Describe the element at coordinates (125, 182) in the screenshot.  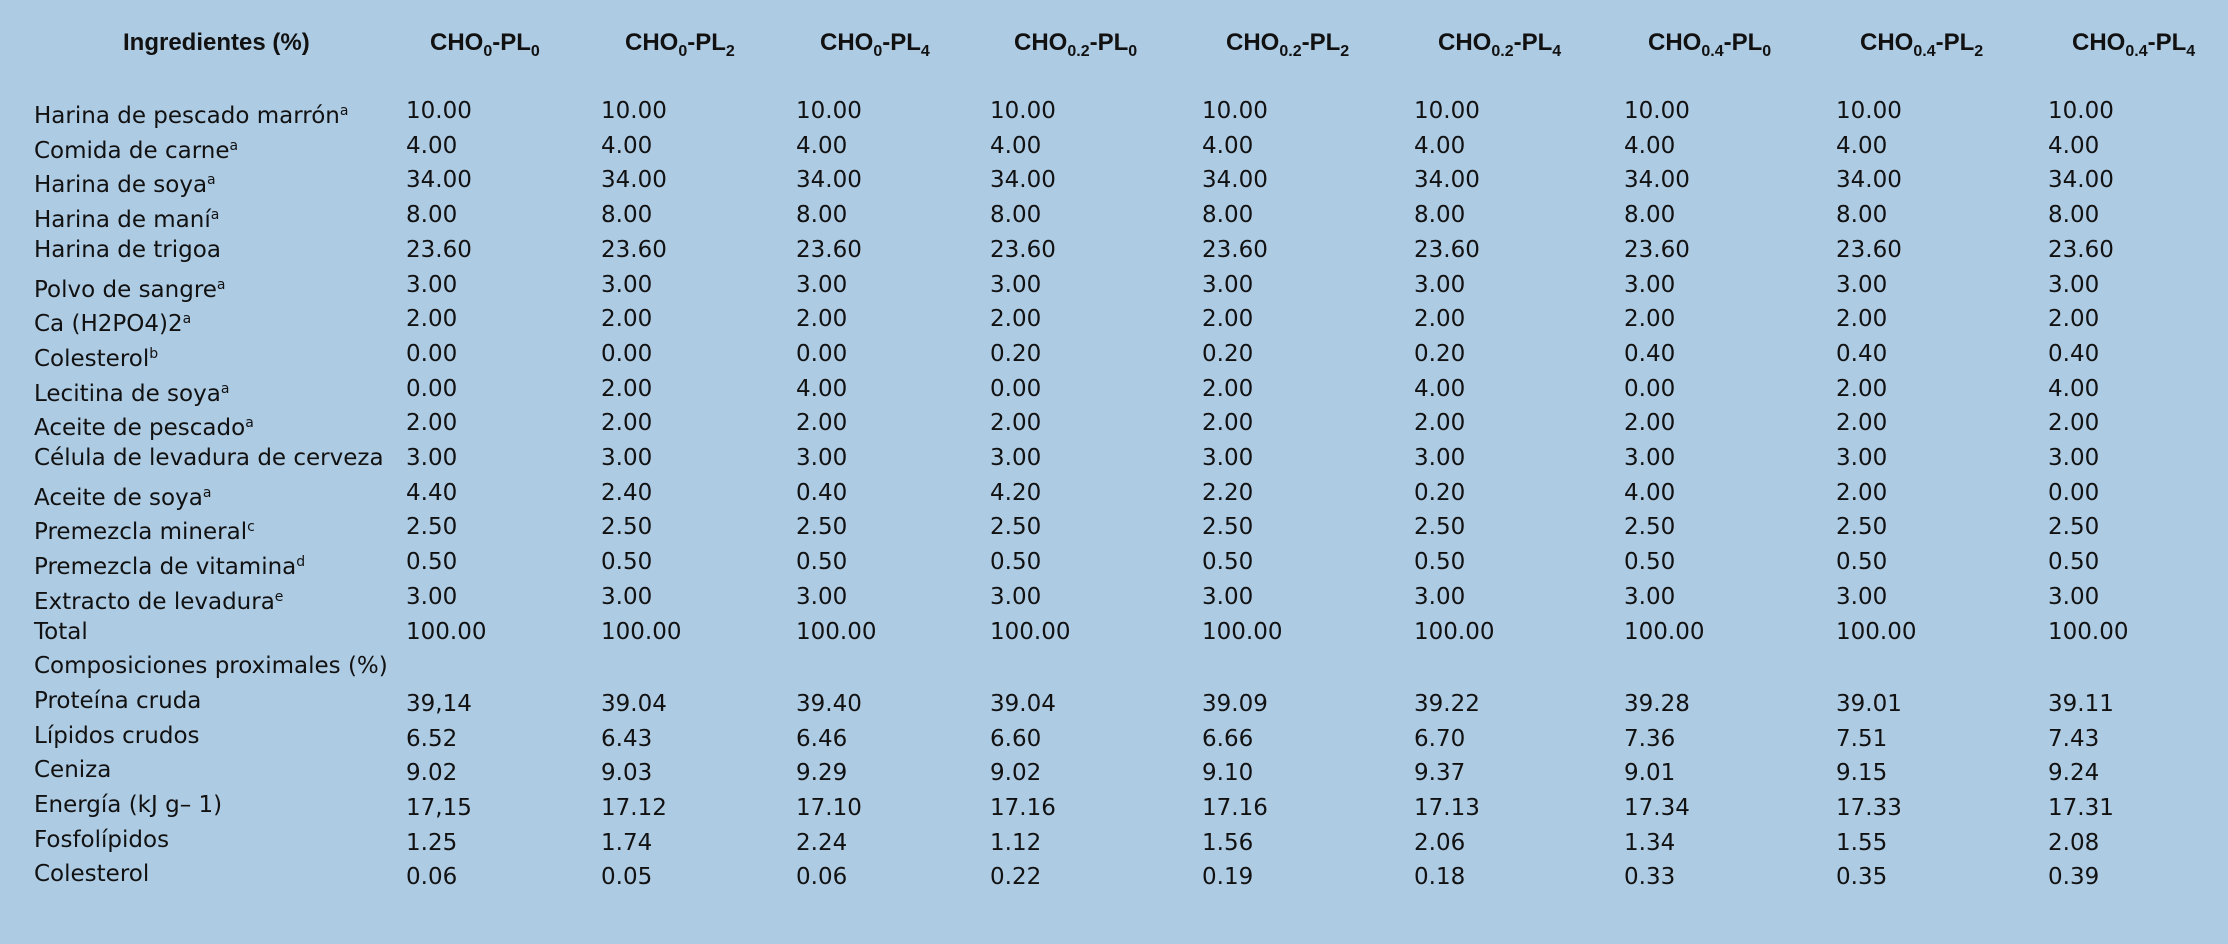
I see `row-label: Harina de soyaa` at that location.